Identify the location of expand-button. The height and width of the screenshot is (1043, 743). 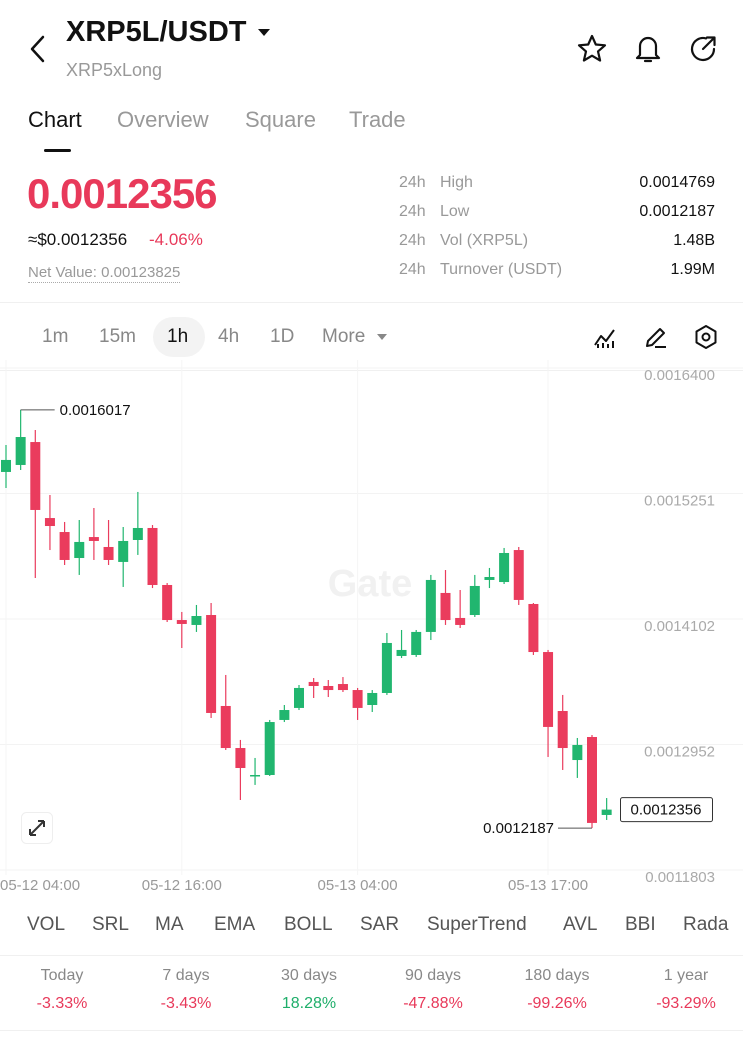
(37, 828).